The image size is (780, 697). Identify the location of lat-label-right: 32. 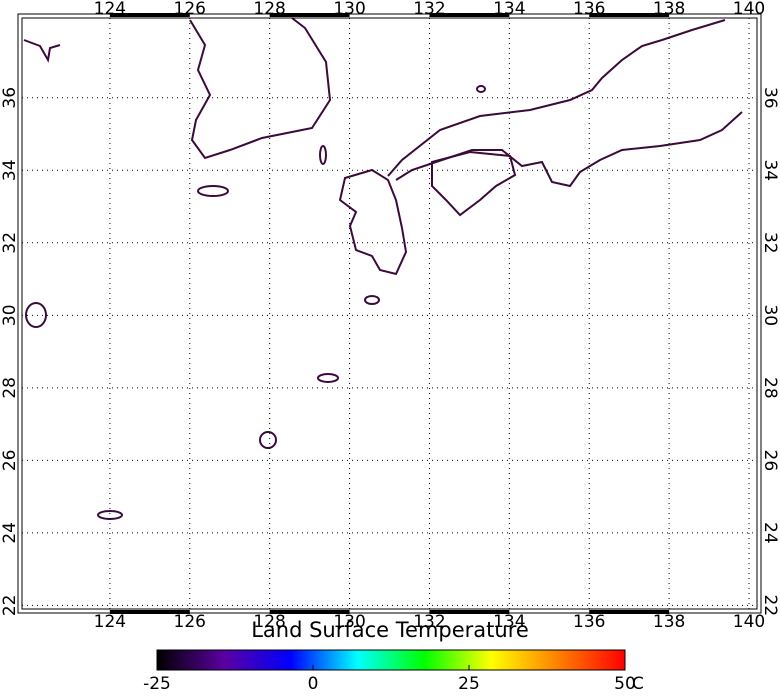
(770, 243).